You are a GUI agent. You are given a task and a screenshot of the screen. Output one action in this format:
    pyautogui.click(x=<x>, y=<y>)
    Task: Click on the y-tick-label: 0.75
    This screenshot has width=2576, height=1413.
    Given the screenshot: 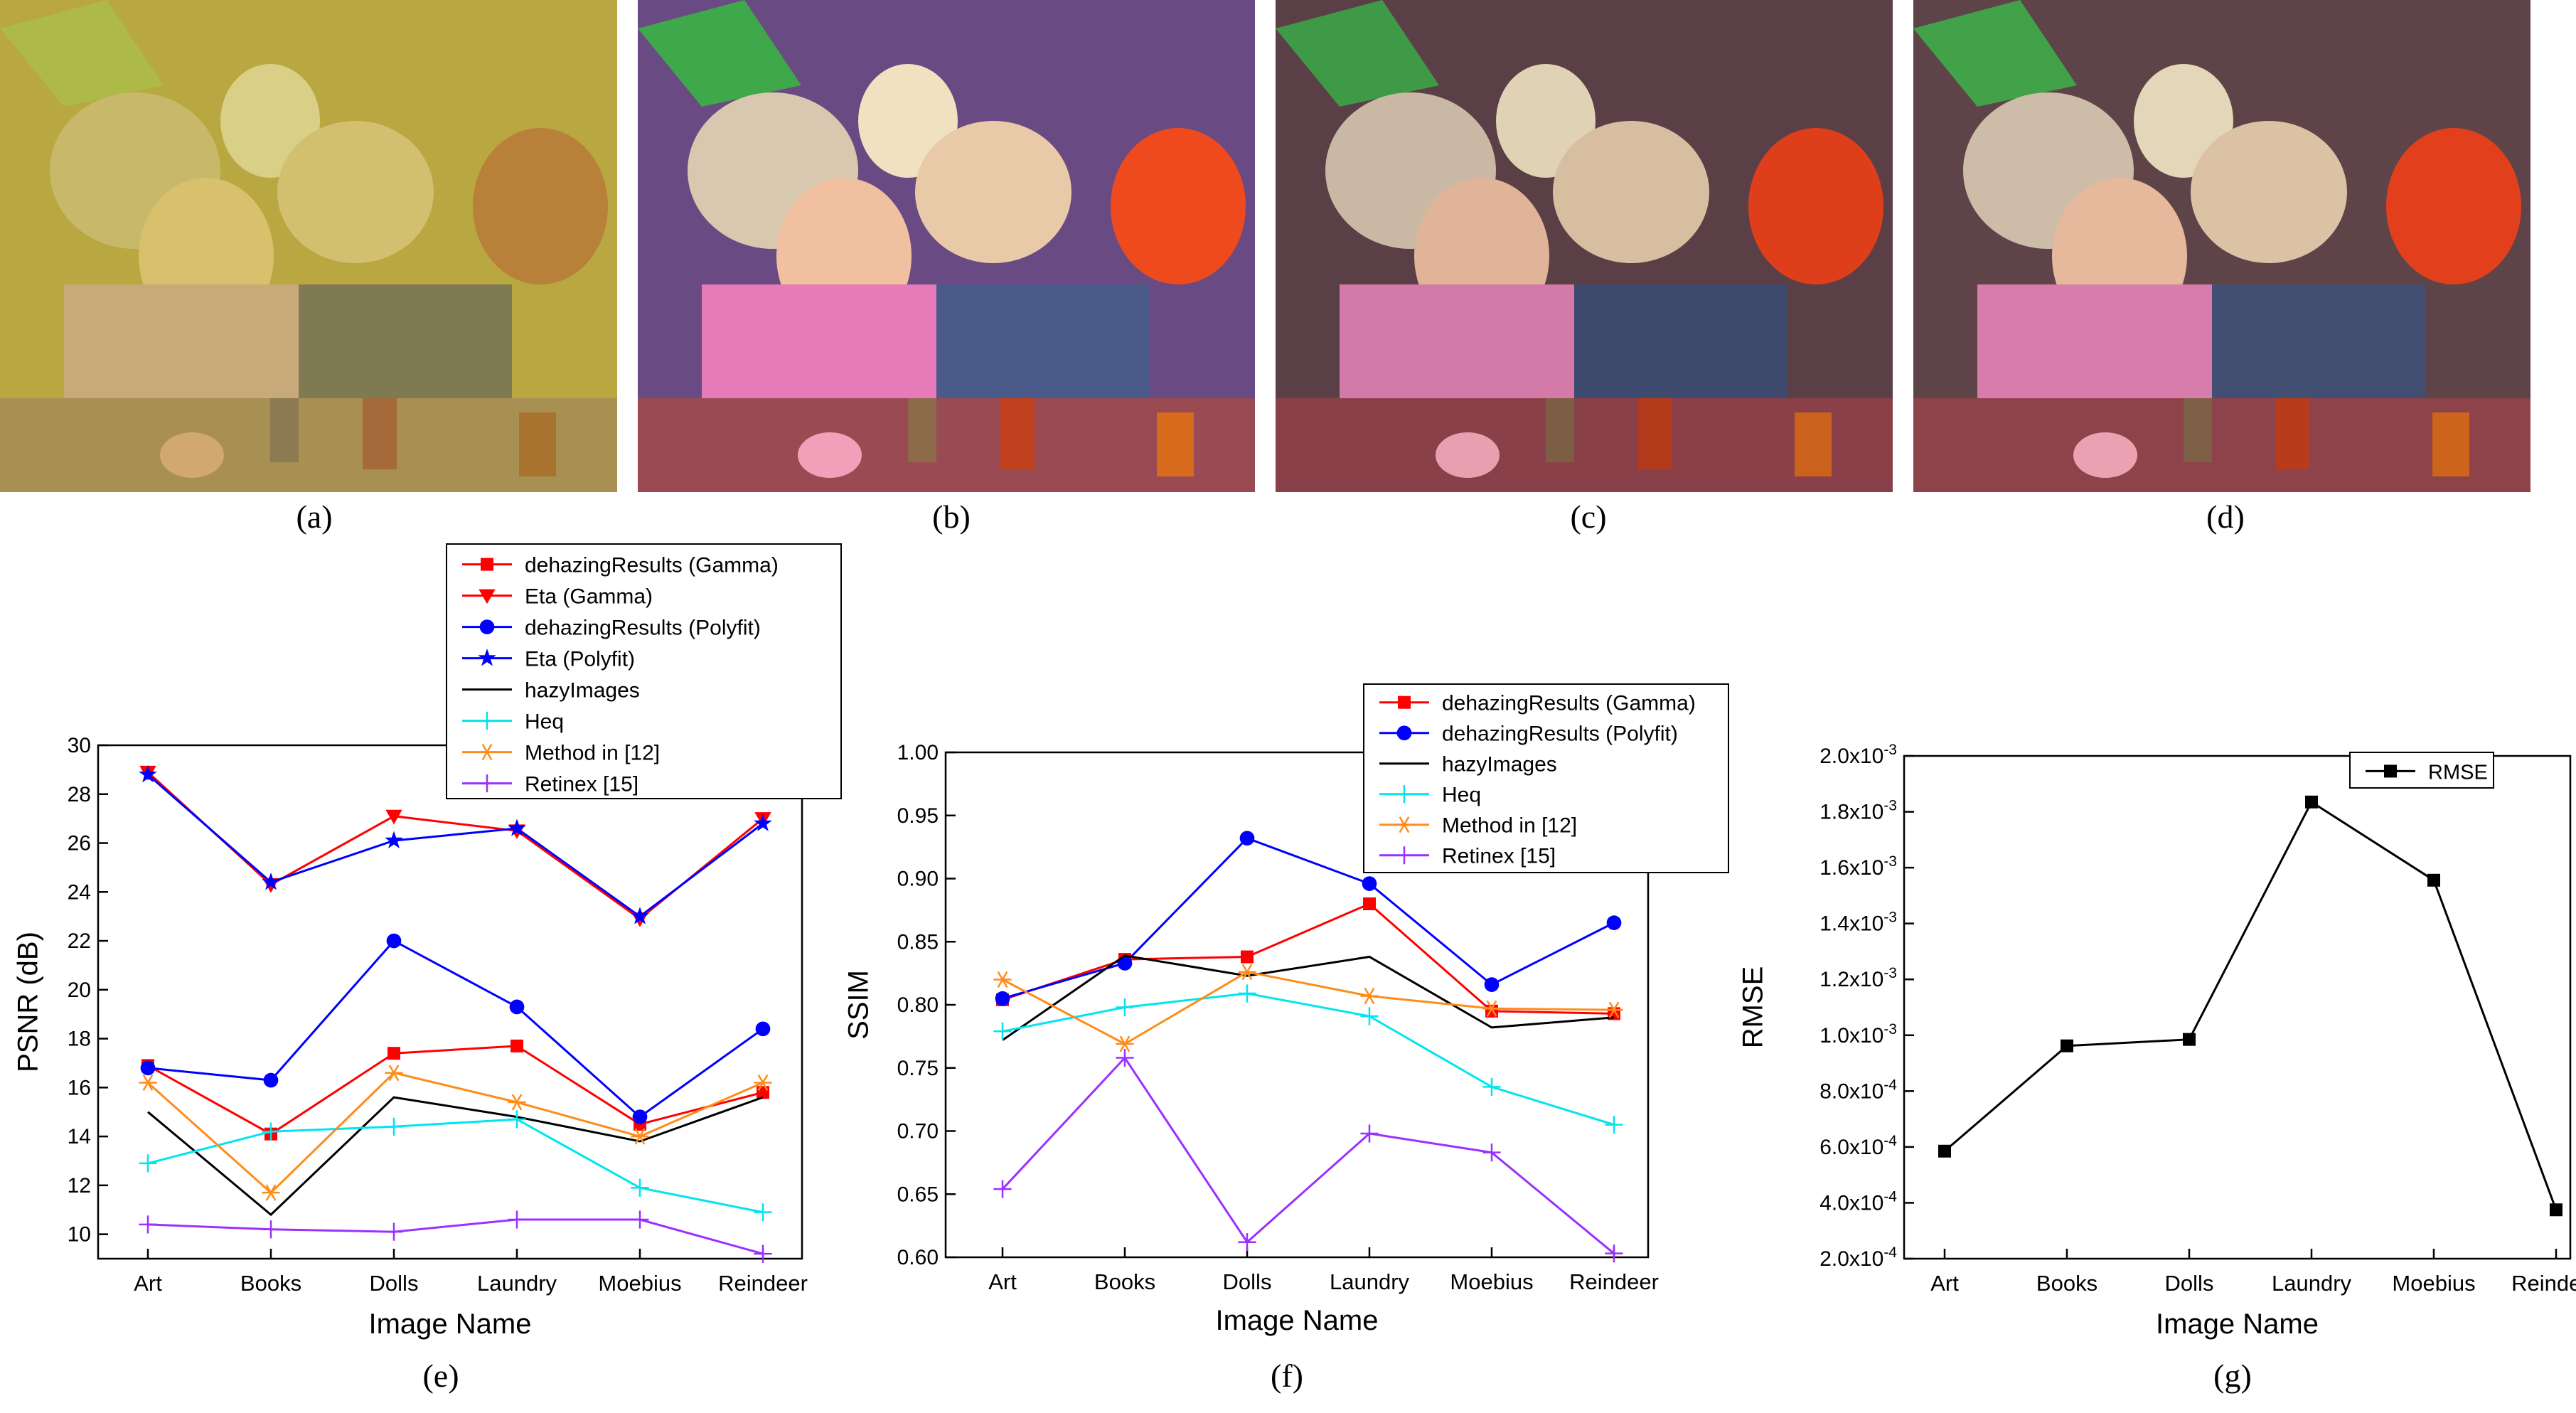 What is the action you would take?
    pyautogui.click(x=918, y=1068)
    